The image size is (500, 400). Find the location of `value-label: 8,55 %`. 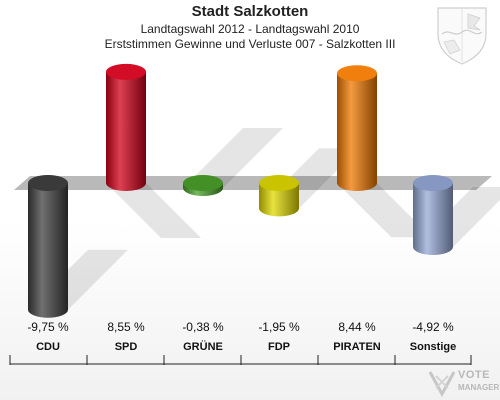

value-label: 8,55 % is located at coordinates (126, 327).